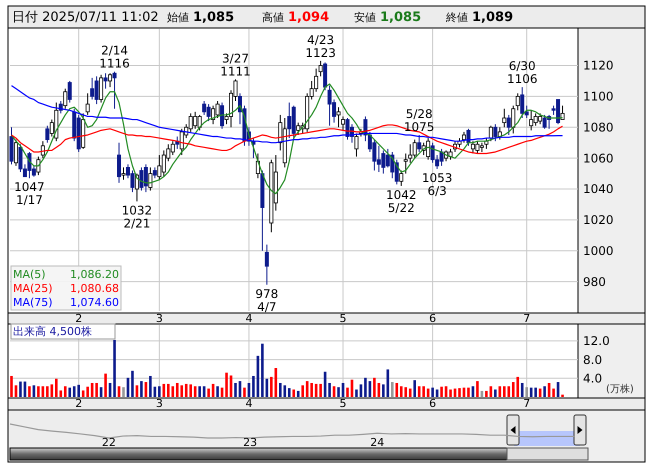 The image size is (653, 470). Describe the element at coordinates (432, 403) in the screenshot. I see `x-tick-label: 6` at that location.